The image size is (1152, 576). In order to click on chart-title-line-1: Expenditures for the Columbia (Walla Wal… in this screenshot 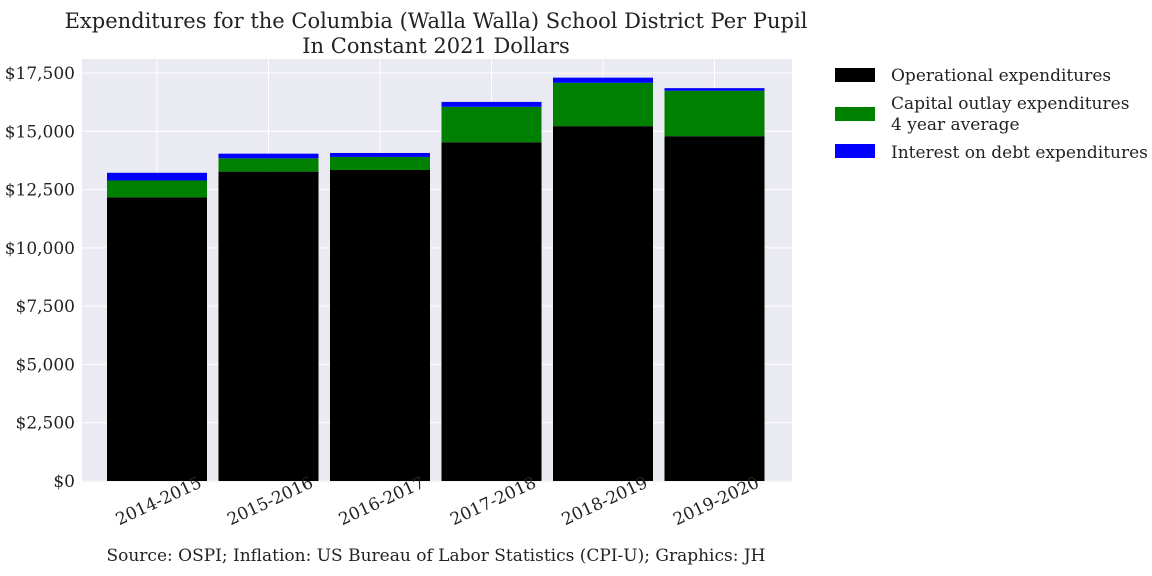, I will do `click(436, 21)`.